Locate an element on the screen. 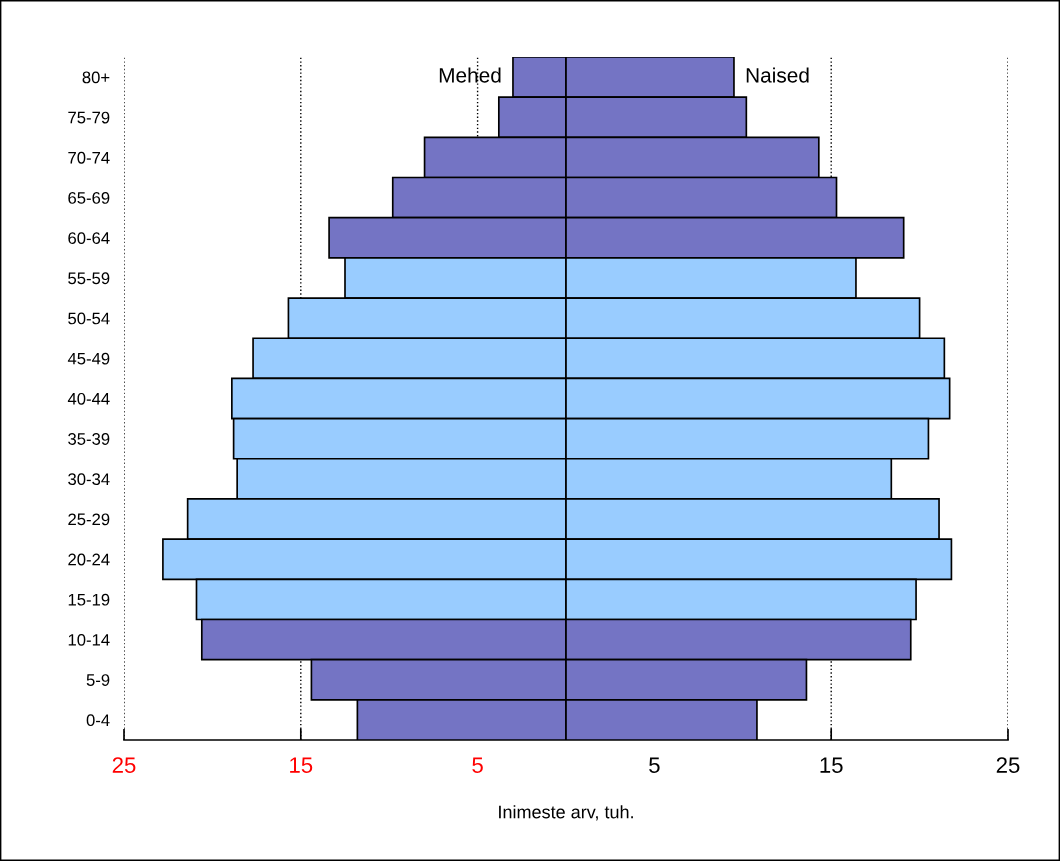 This screenshot has height=861, width=1060. y-tick-label: 15-19 is located at coordinates (89, 599).